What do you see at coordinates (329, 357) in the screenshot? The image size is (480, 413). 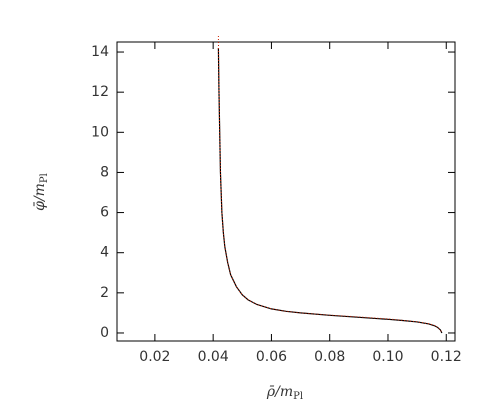 I see `x-tick-label: 0.08` at bounding box center [329, 357].